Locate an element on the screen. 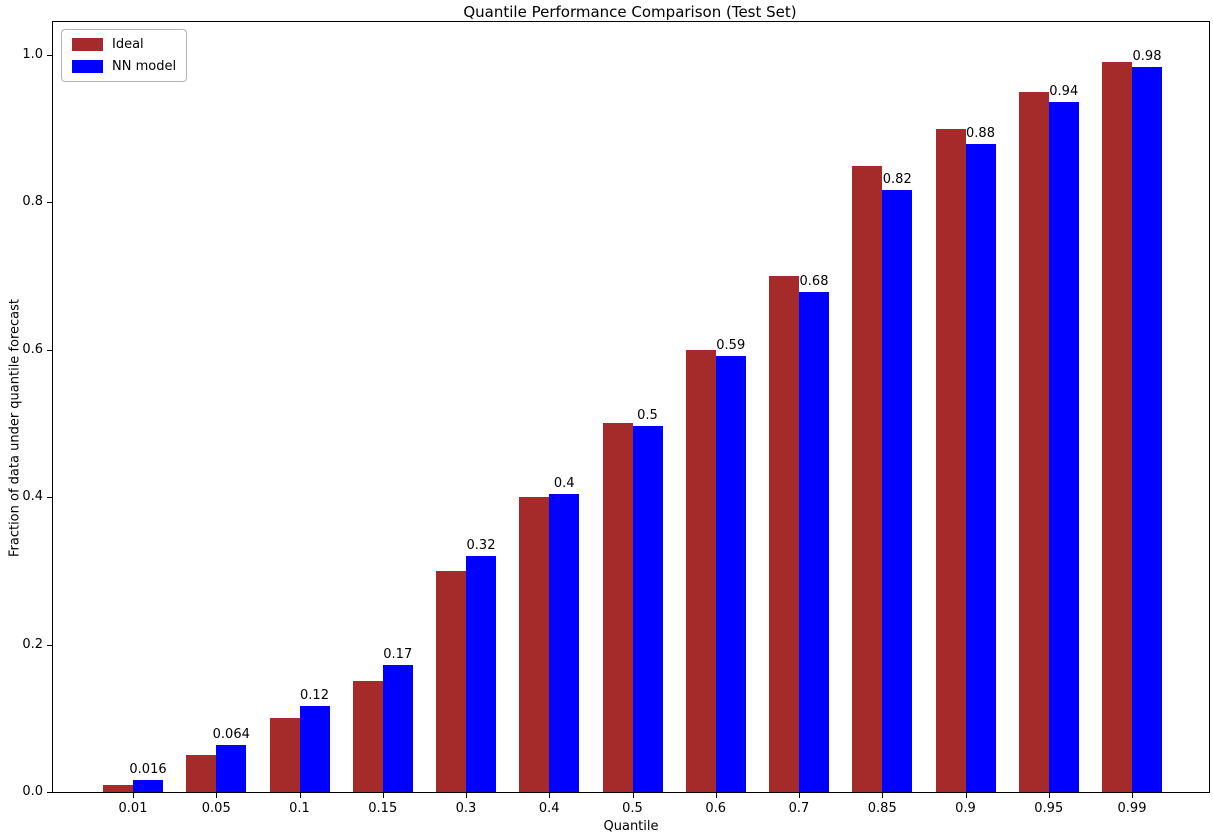  legend-swatch-ideal is located at coordinates (87, 44).